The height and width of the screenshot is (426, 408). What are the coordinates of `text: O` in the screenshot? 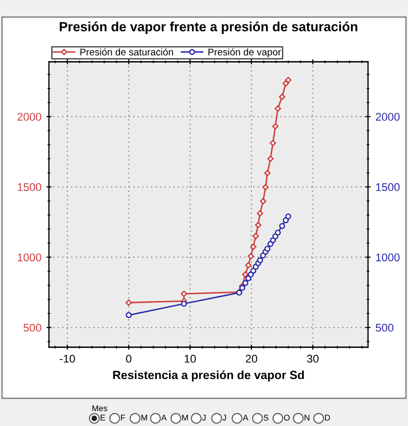 It's located at (287, 417).